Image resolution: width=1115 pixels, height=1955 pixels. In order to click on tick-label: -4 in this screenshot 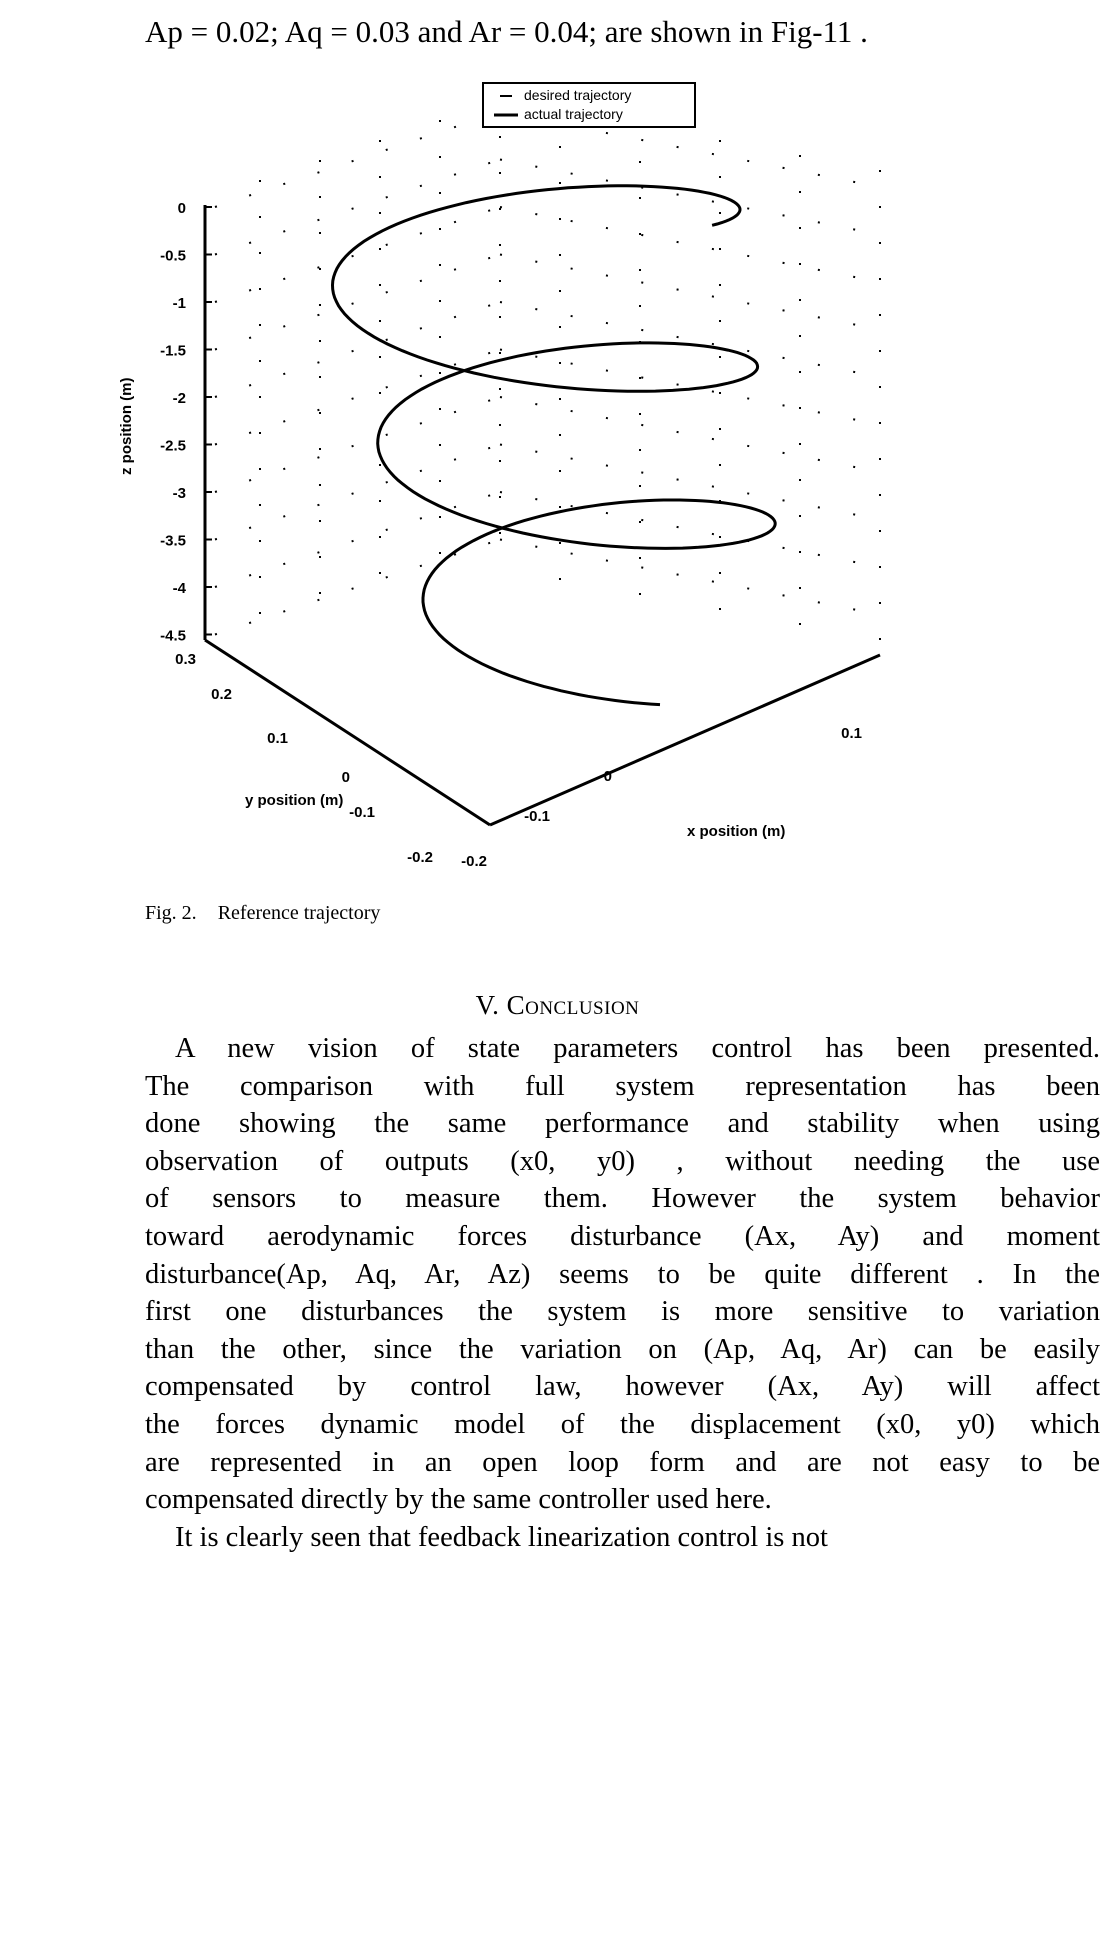, I will do `click(180, 588)`.